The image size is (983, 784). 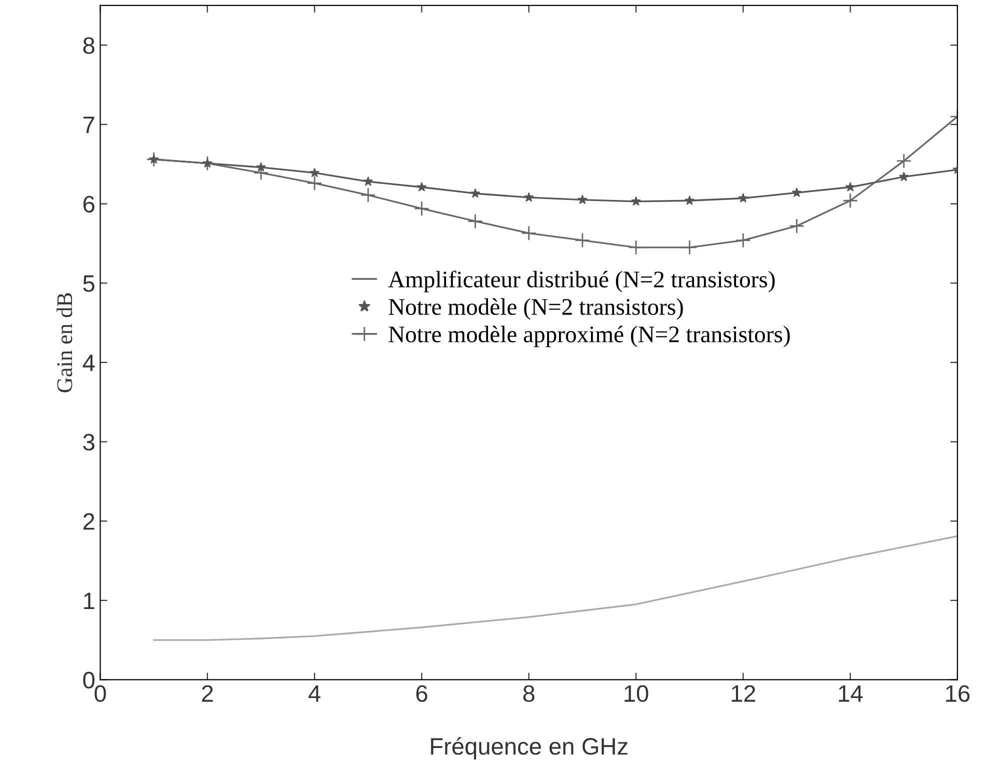 What do you see at coordinates (89, 600) in the screenshot?
I see `y-tick-label: 1` at bounding box center [89, 600].